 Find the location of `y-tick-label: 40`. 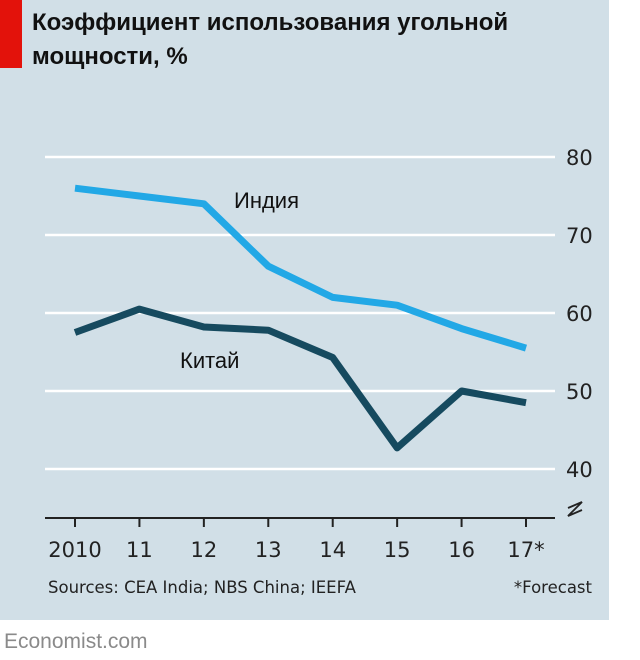

y-tick-label: 40 is located at coordinates (579, 470).